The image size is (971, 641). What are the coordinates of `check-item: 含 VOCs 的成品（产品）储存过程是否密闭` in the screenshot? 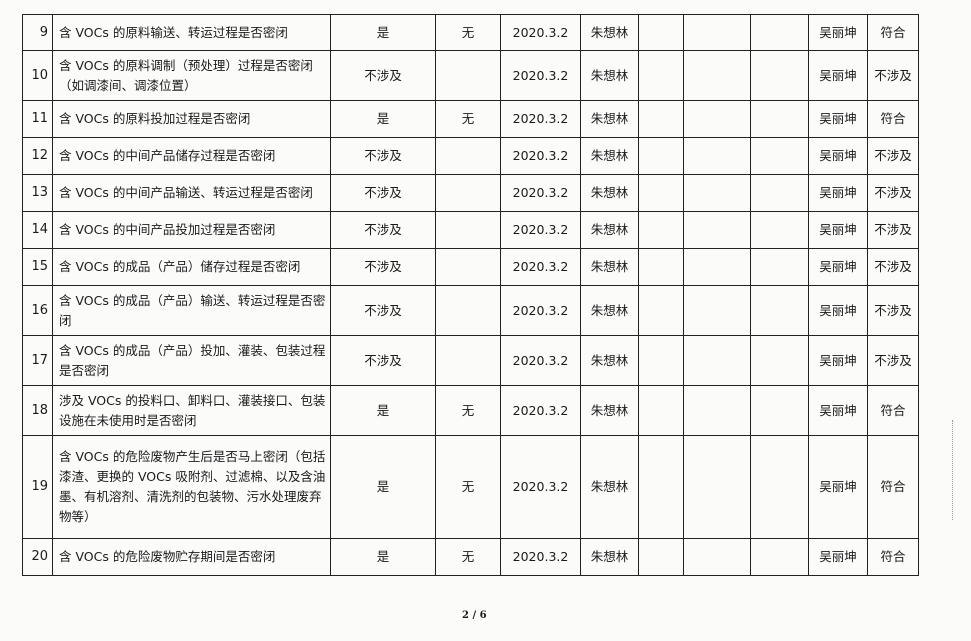 It's located at (191, 267).